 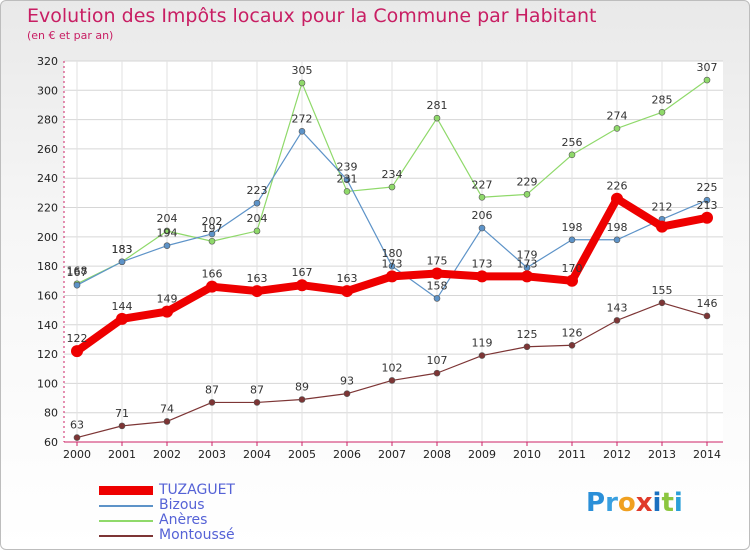 I want to click on data-label: 194, so click(x=167, y=233).